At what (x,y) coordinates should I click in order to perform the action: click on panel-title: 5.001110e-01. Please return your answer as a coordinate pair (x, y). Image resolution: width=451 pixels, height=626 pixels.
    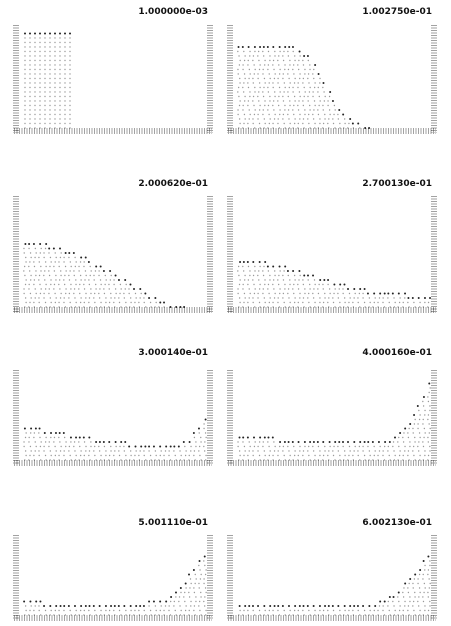
    Looking at the image, I should click on (173, 523).